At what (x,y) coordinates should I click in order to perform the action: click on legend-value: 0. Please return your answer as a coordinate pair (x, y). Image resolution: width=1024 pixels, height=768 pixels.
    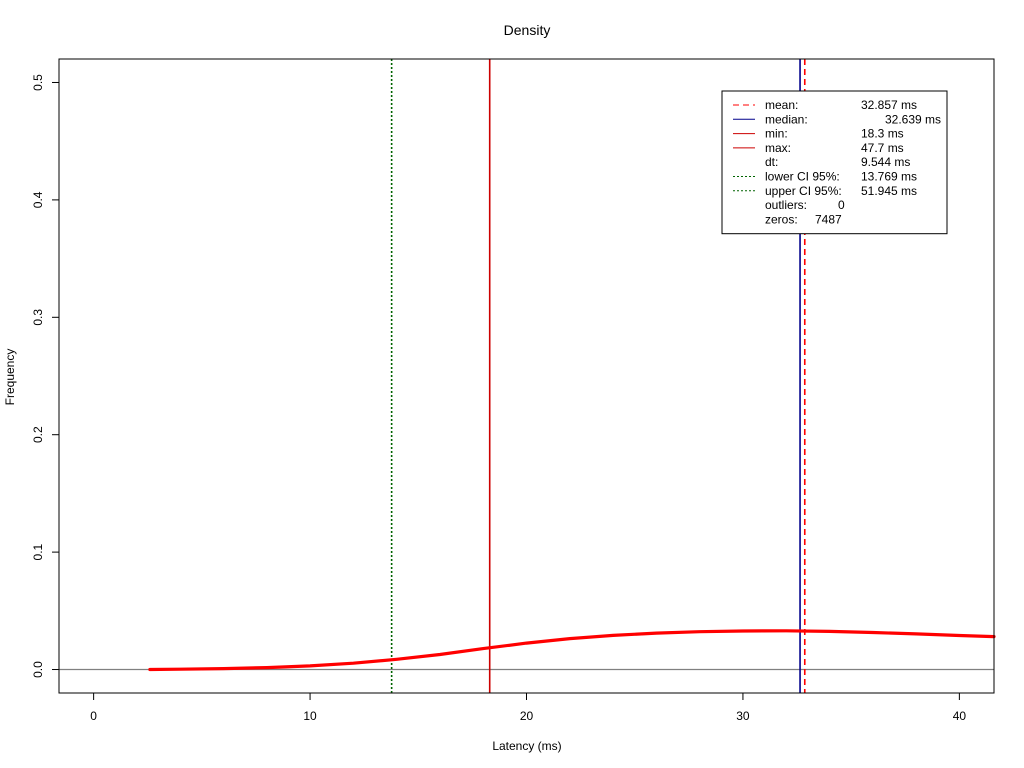
    Looking at the image, I should click on (841, 205).